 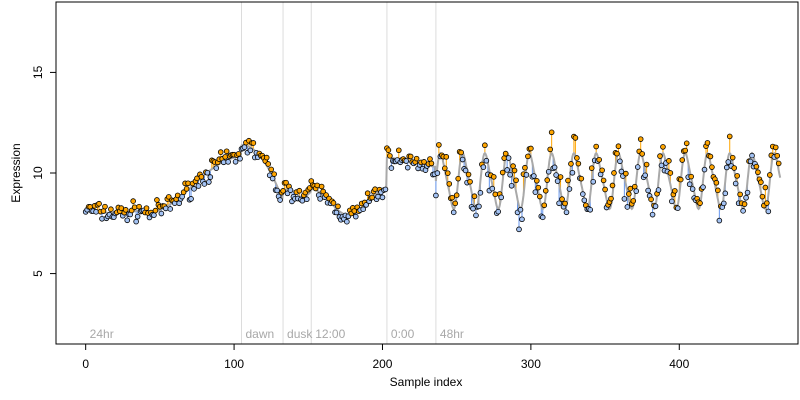 What do you see at coordinates (38, 173) in the screenshot?
I see `y-tick-label: 10` at bounding box center [38, 173].